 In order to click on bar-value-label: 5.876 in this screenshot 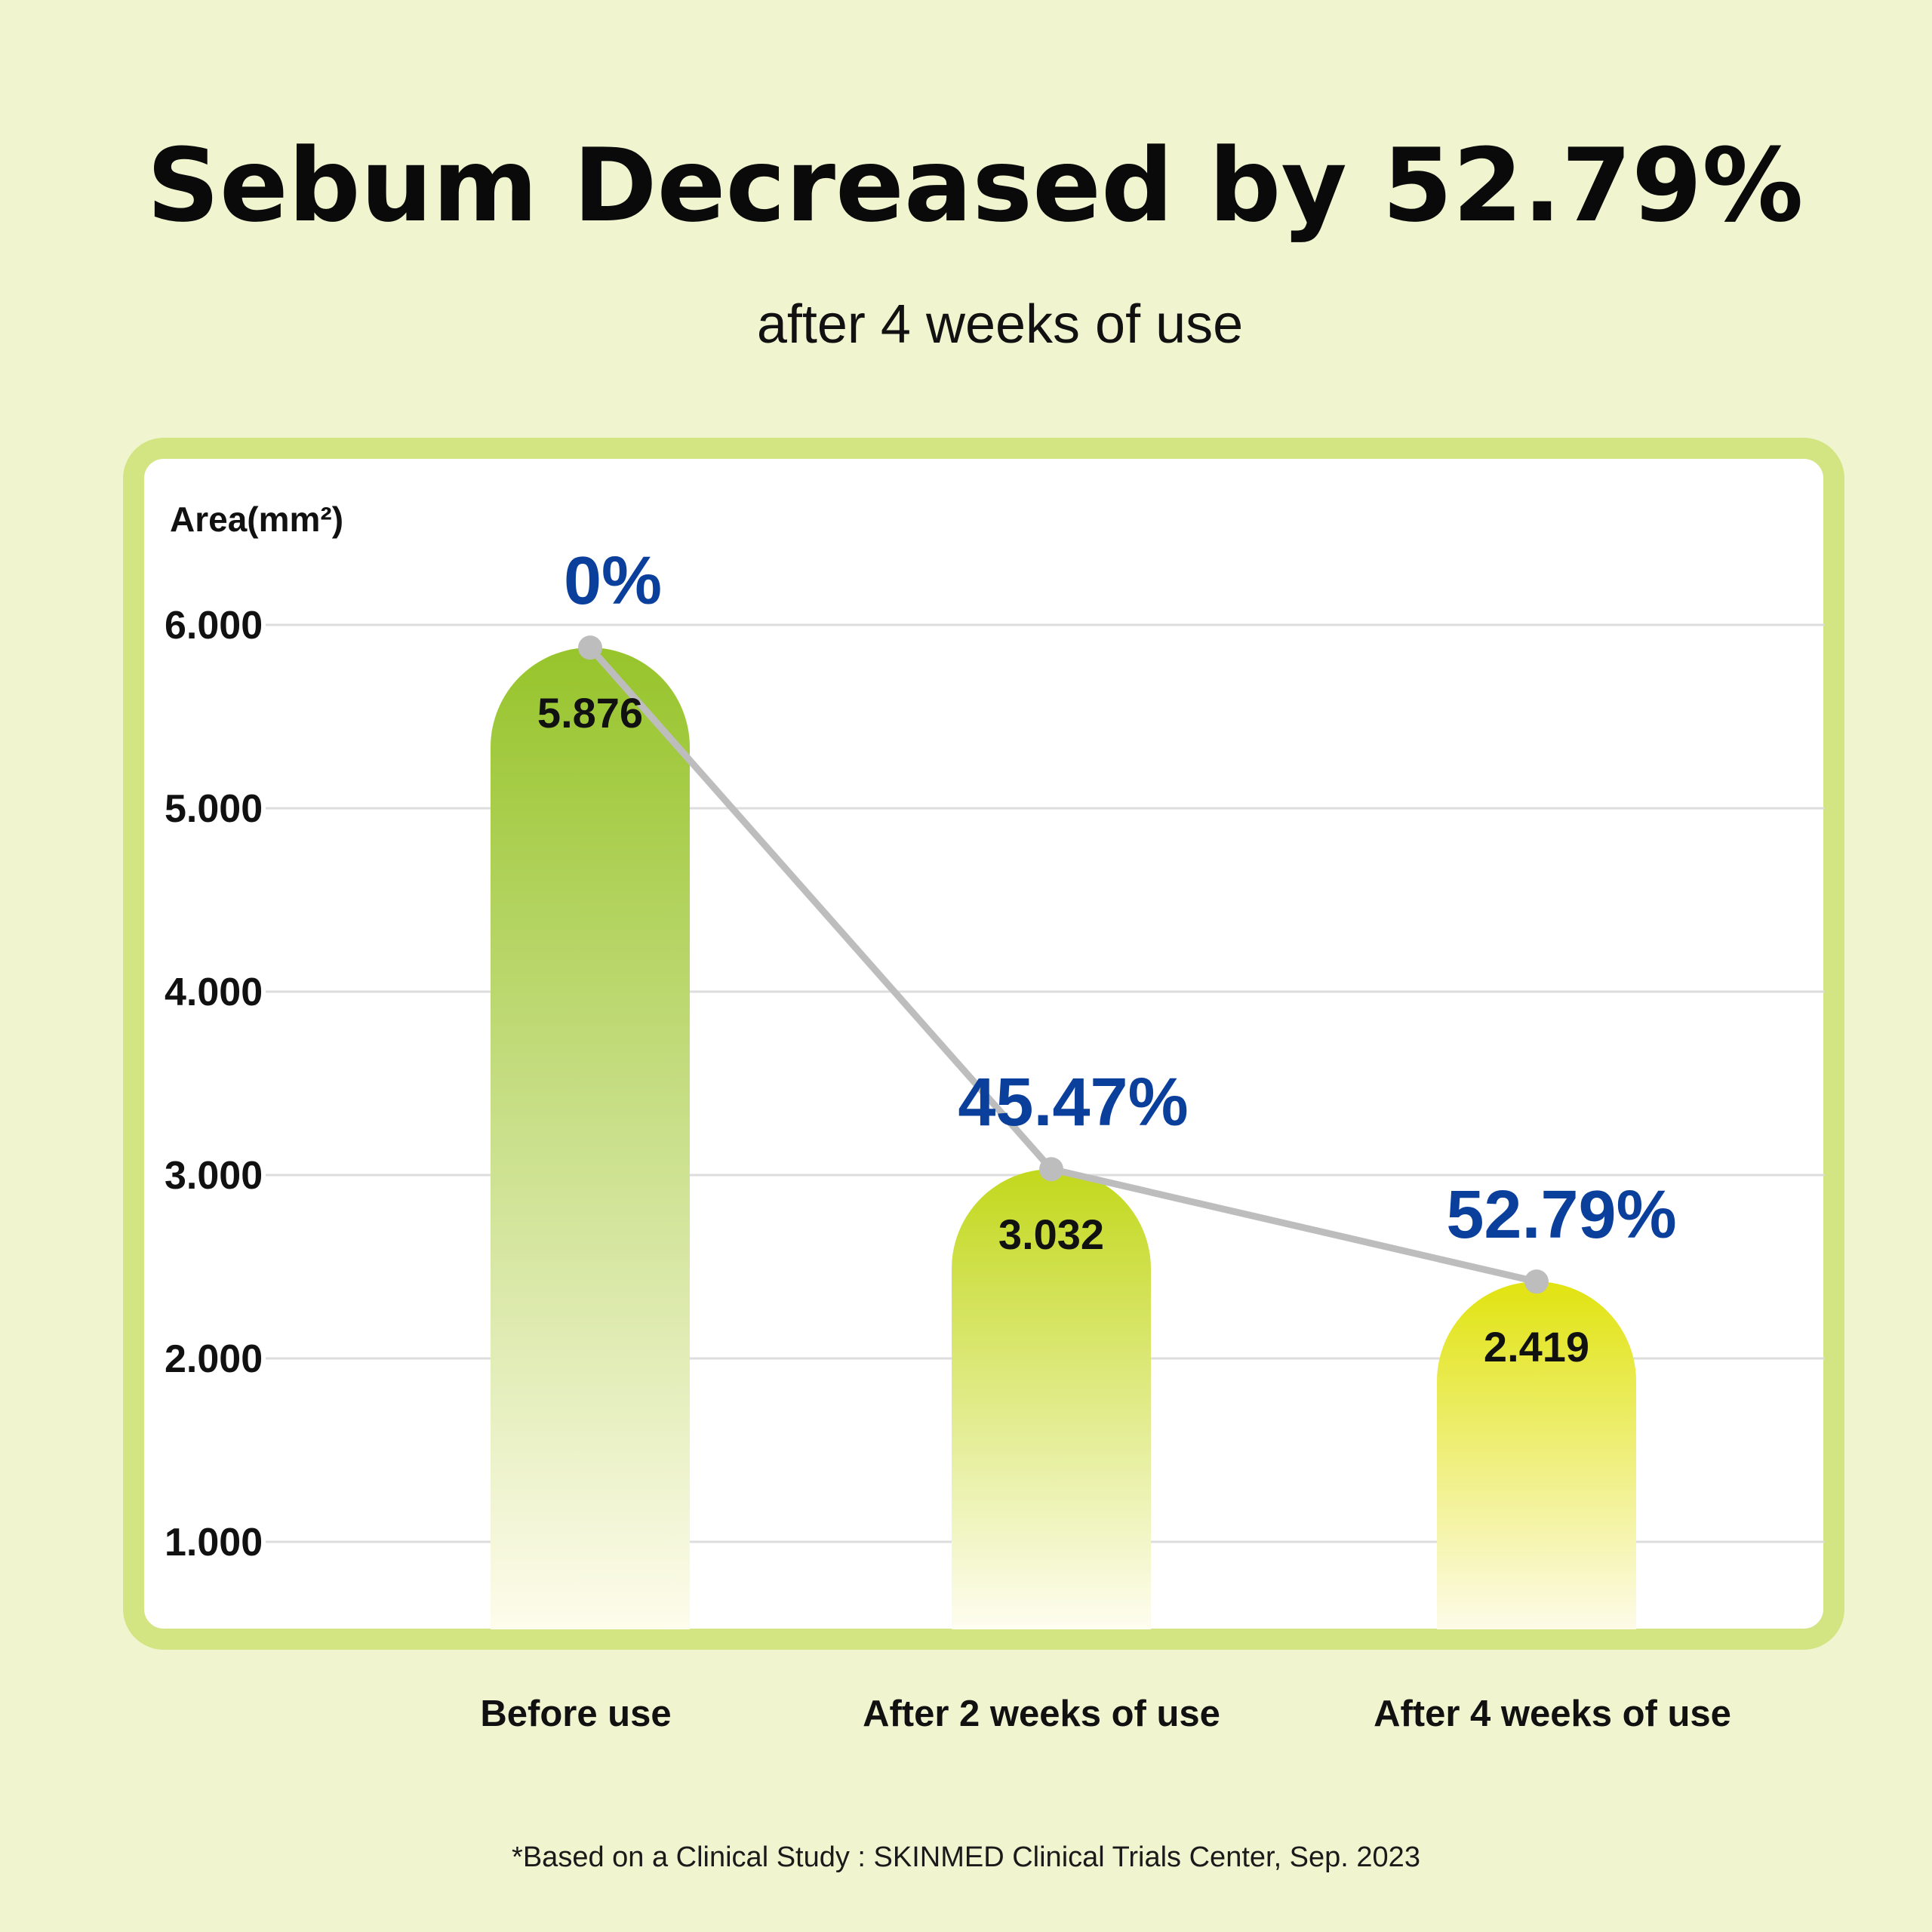, I will do `click(590, 713)`.